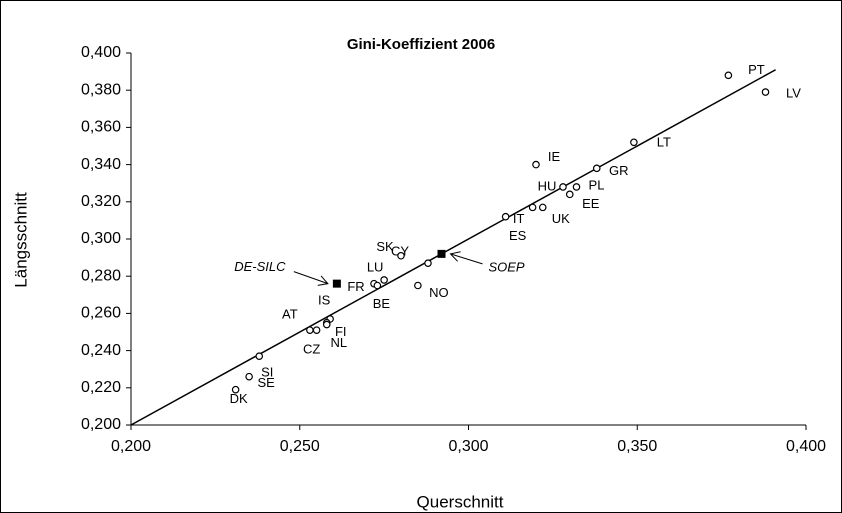 This screenshot has height=513, width=842. Describe the element at coordinates (385, 246) in the screenshot. I see `point-label: SK` at that location.